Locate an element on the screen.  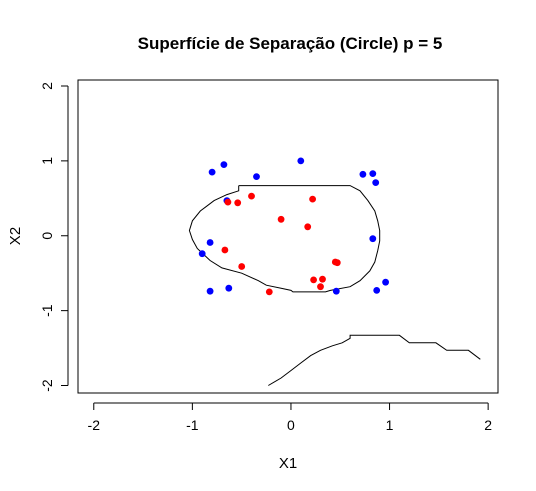
y-axis: -2 -1 0 1 2 is located at coordinates (54, 237).